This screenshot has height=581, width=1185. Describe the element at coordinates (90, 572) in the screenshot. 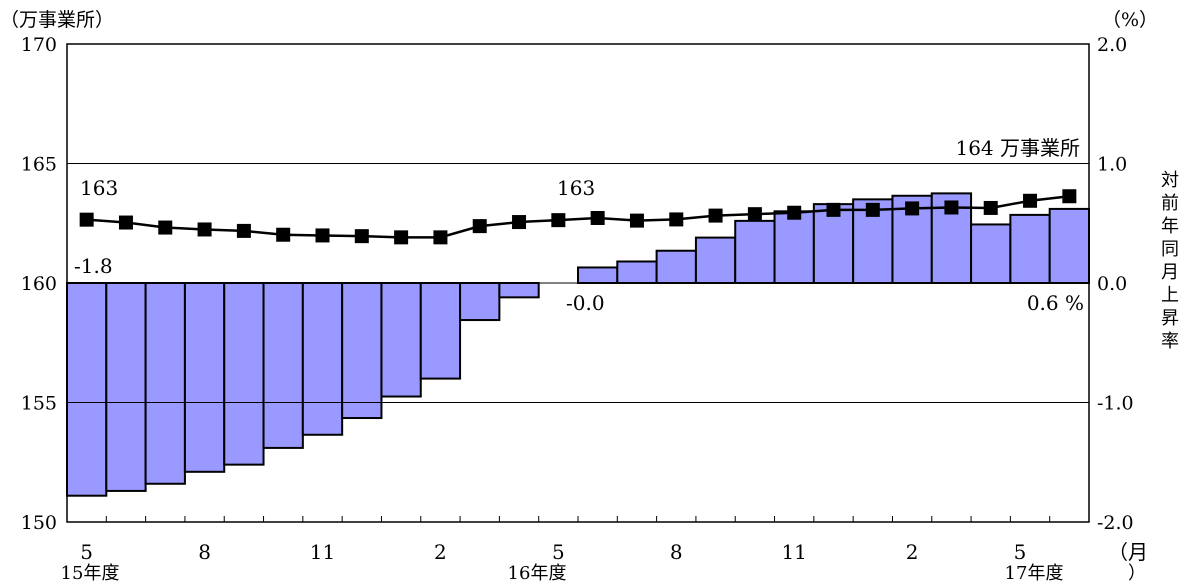

I see `x-year-label: 15年度` at that location.